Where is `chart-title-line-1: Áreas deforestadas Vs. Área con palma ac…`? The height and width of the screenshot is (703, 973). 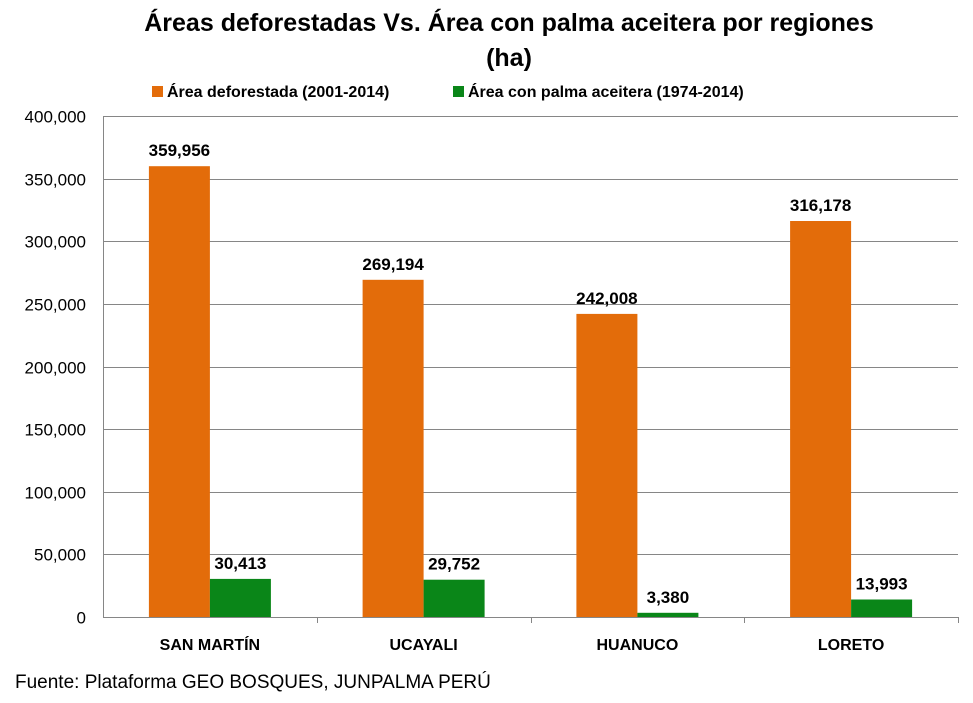
chart-title-line-1: Áreas deforestadas Vs. Área con palma ac… is located at coordinates (508, 22).